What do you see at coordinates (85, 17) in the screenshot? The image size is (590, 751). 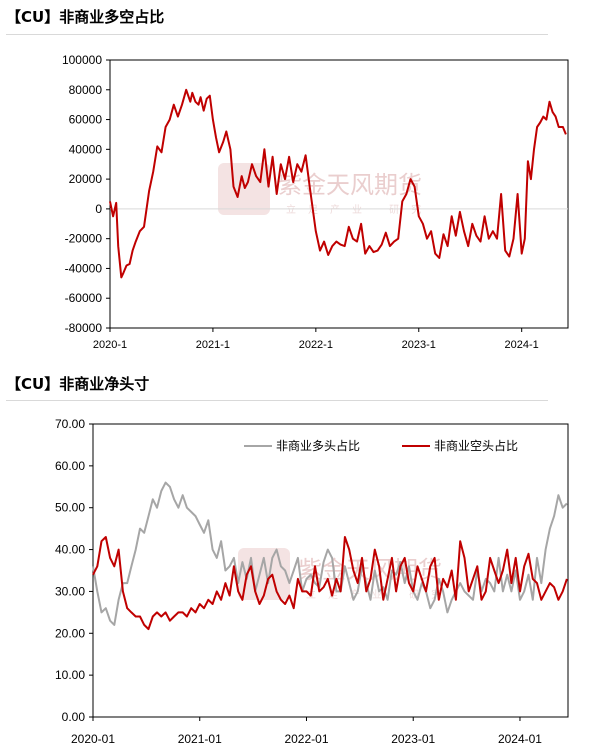 I see `chart1-title: 【CU】非商业多空占比` at bounding box center [85, 17].